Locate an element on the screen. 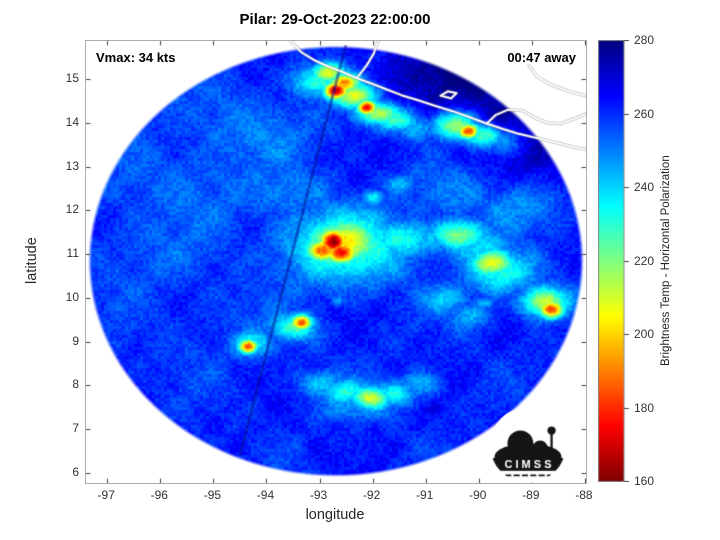 This screenshot has height=540, width=720. colorbar-tick-label: 180 is located at coordinates (644, 407).